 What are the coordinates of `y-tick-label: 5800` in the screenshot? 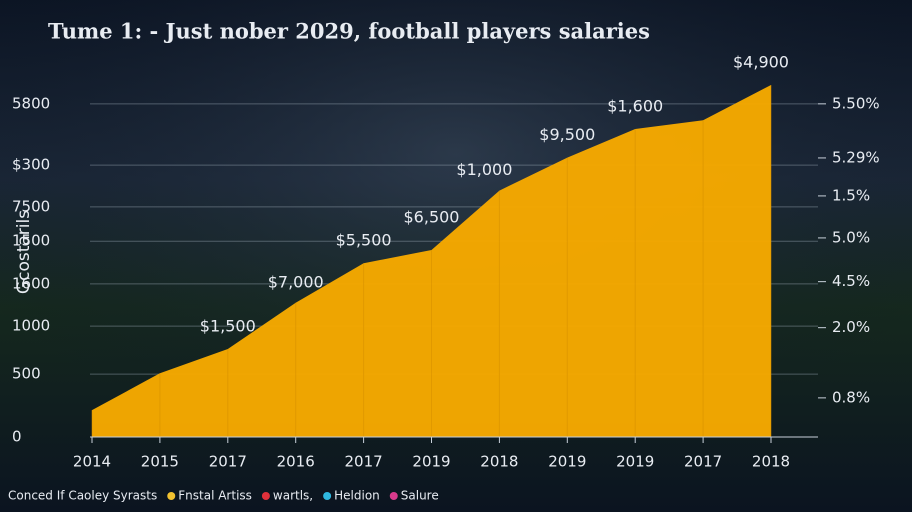 It's located at (31, 103).